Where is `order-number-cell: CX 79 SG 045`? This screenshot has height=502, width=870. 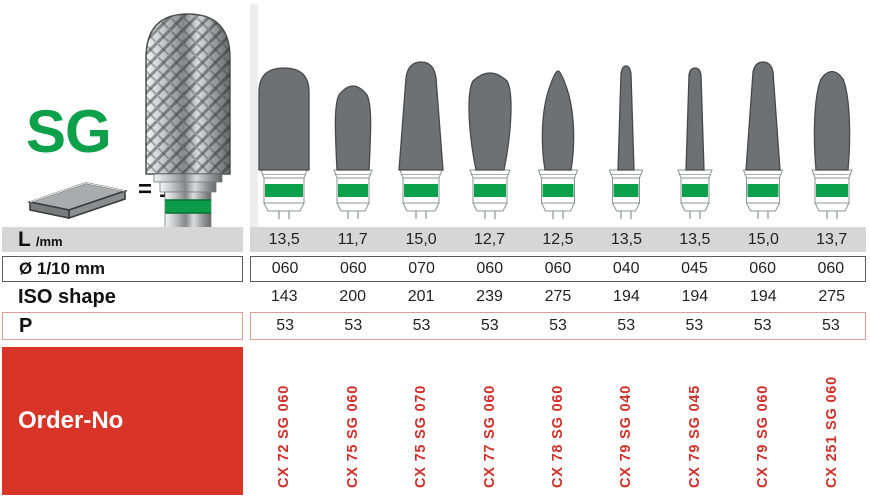
order-number-cell: CX 79 SG 045 is located at coordinates (695, 421).